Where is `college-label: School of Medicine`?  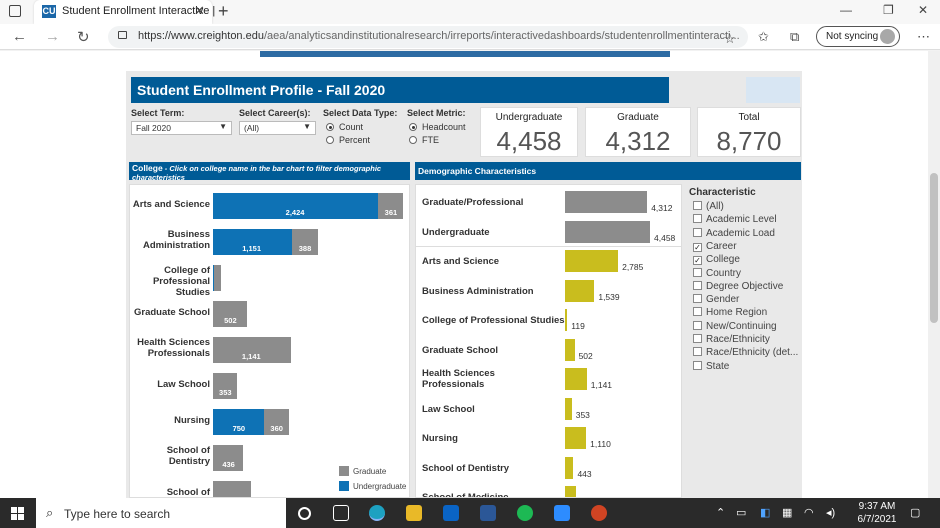 college-label: School of Medicine is located at coordinates (188, 492).